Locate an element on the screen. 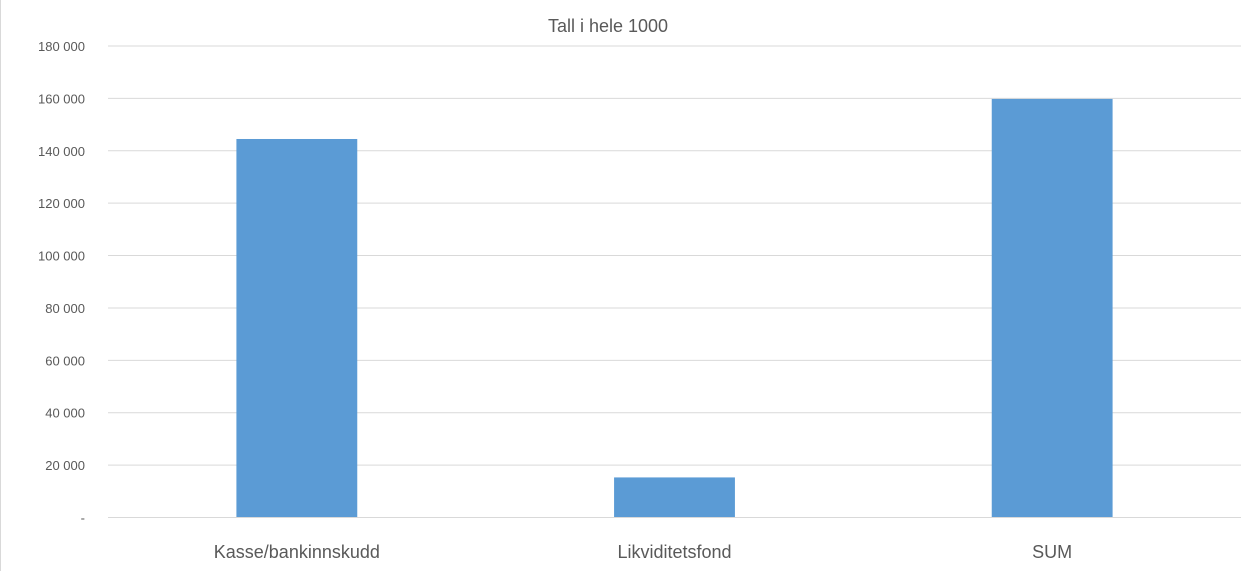 The image size is (1243, 571). x-tick-label: Kasse/bankinnskudd is located at coordinates (297, 552).